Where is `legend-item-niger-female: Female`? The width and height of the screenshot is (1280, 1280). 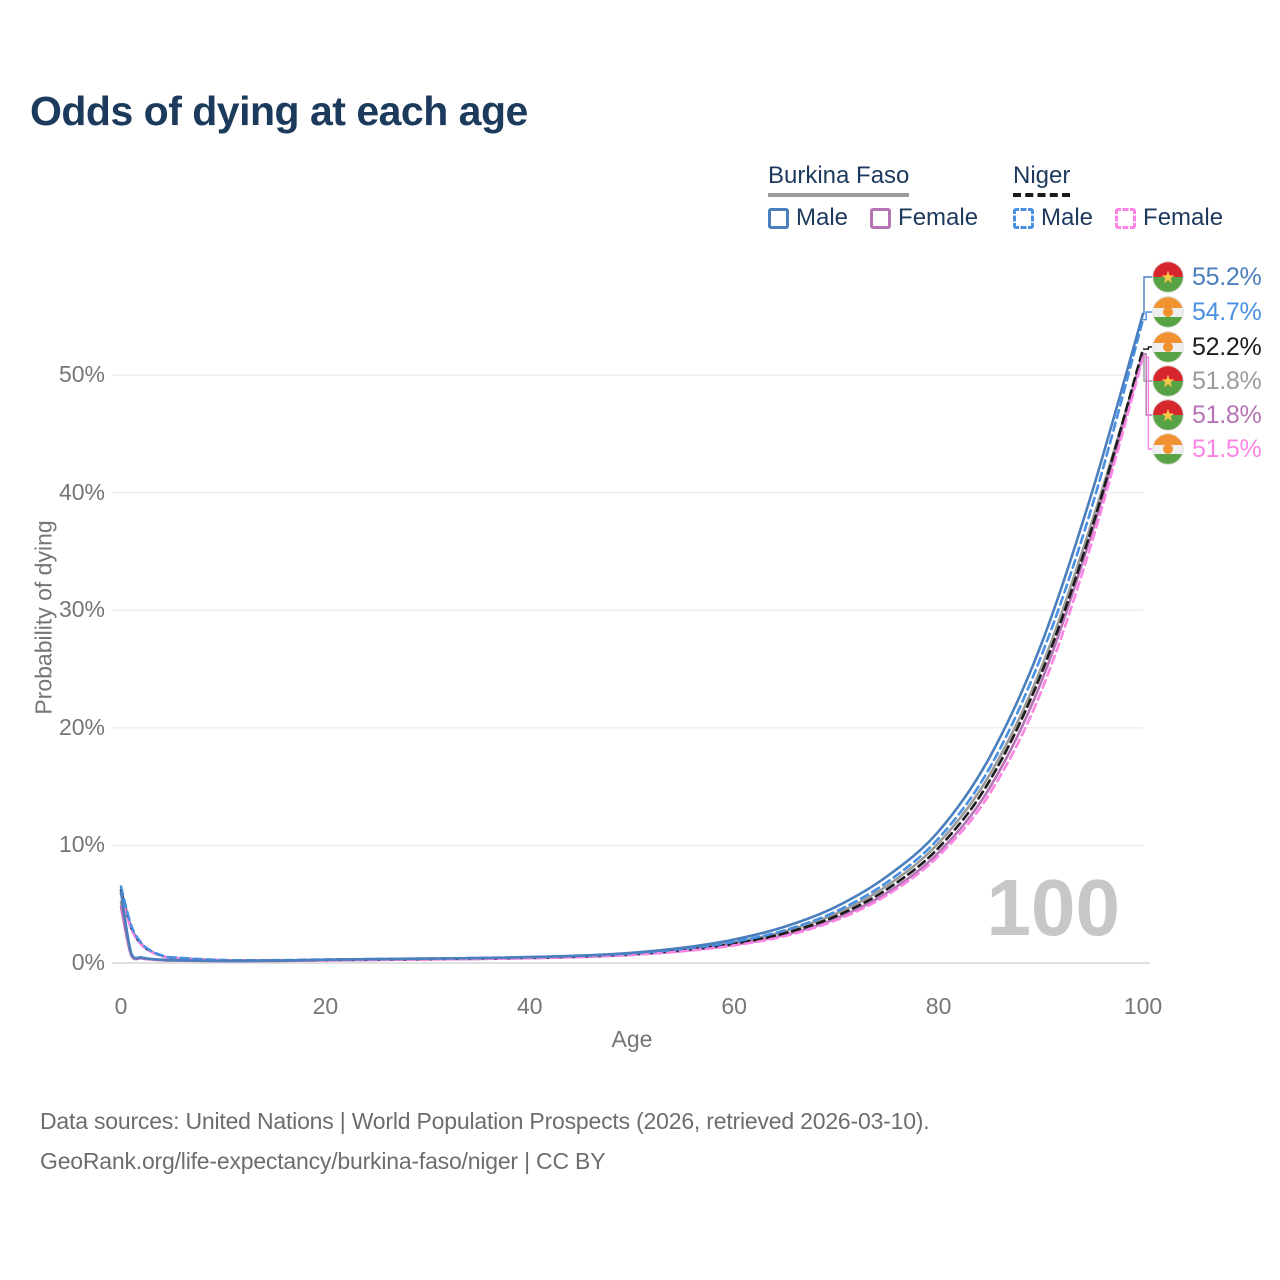 legend-item-niger-female: Female is located at coordinates (1169, 218).